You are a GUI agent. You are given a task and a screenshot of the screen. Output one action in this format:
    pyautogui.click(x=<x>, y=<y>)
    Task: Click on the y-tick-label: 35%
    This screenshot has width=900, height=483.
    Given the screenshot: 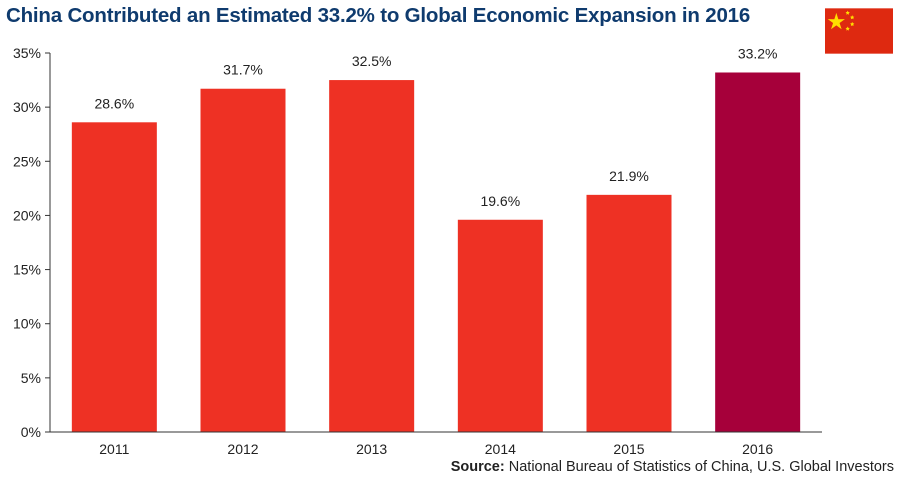 What is the action you would take?
    pyautogui.click(x=27, y=53)
    